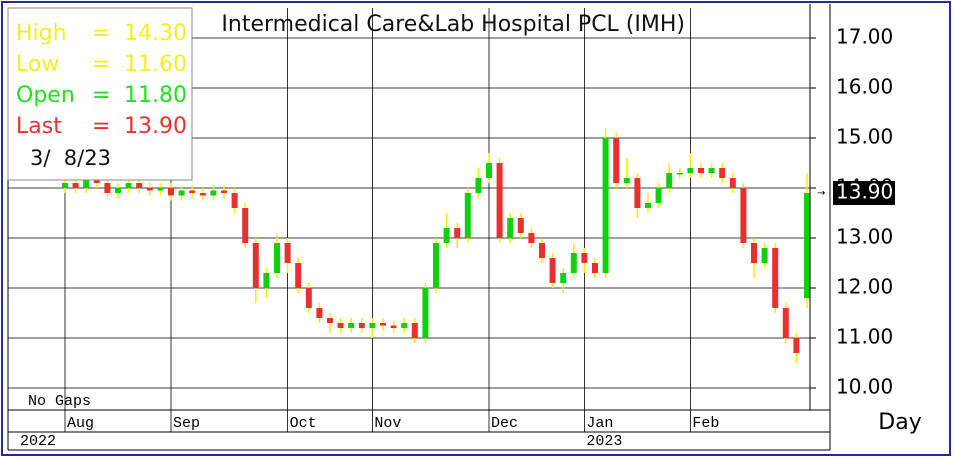 Image resolution: width=953 pixels, height=458 pixels. What do you see at coordinates (864, 137) in the screenshot?
I see `y-tick-label: 15.00` at bounding box center [864, 137].